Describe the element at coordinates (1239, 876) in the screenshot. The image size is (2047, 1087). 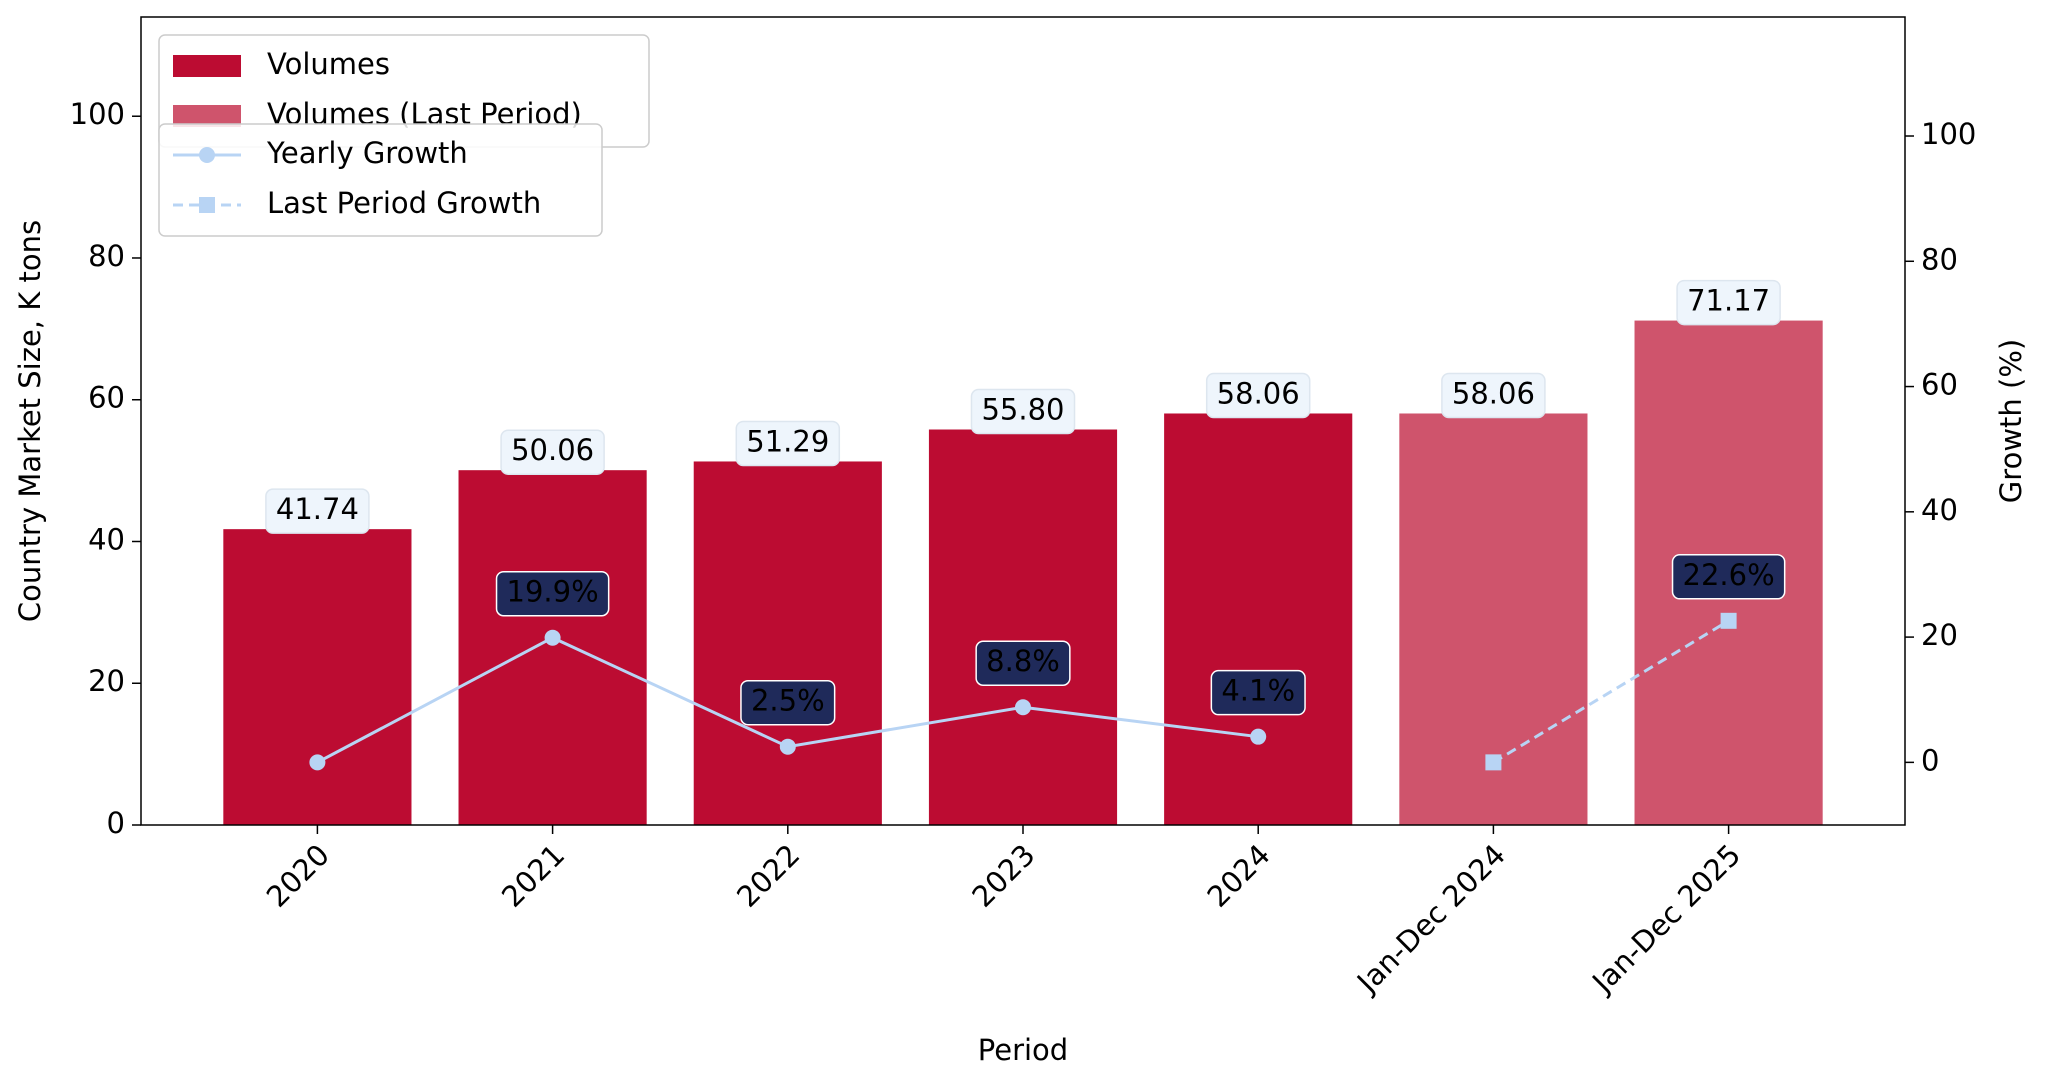
I see `x-tick-label: 2024` at that location.